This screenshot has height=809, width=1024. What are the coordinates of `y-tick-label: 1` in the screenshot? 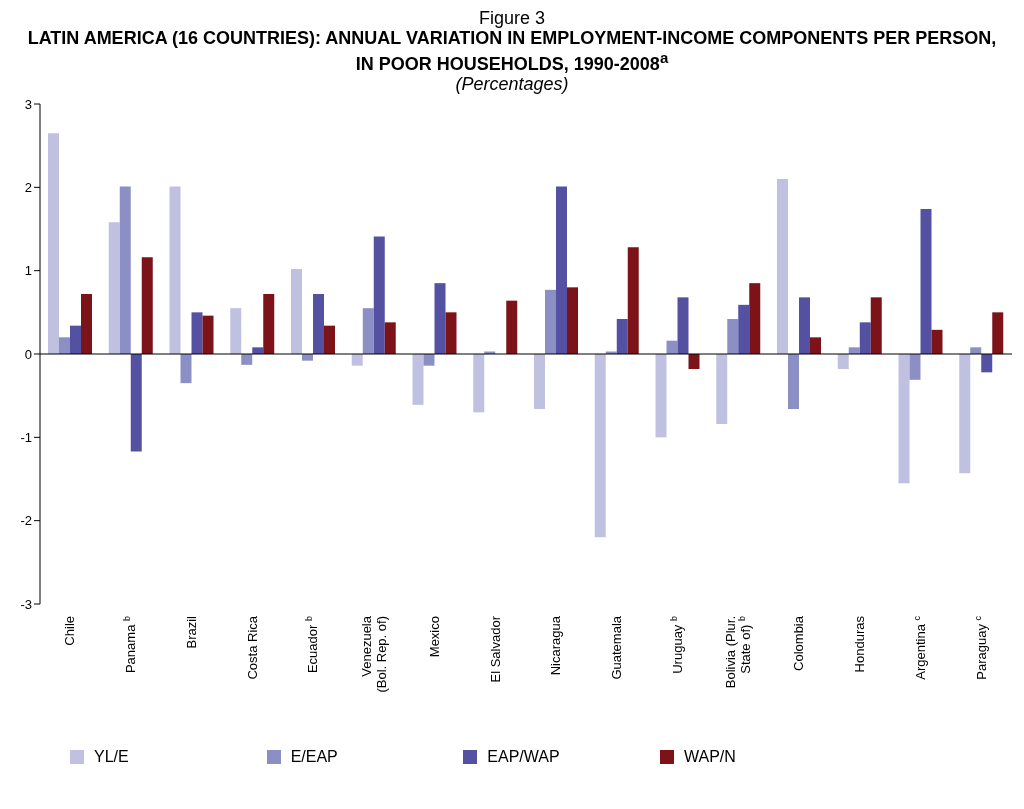 It's located at (28, 271).